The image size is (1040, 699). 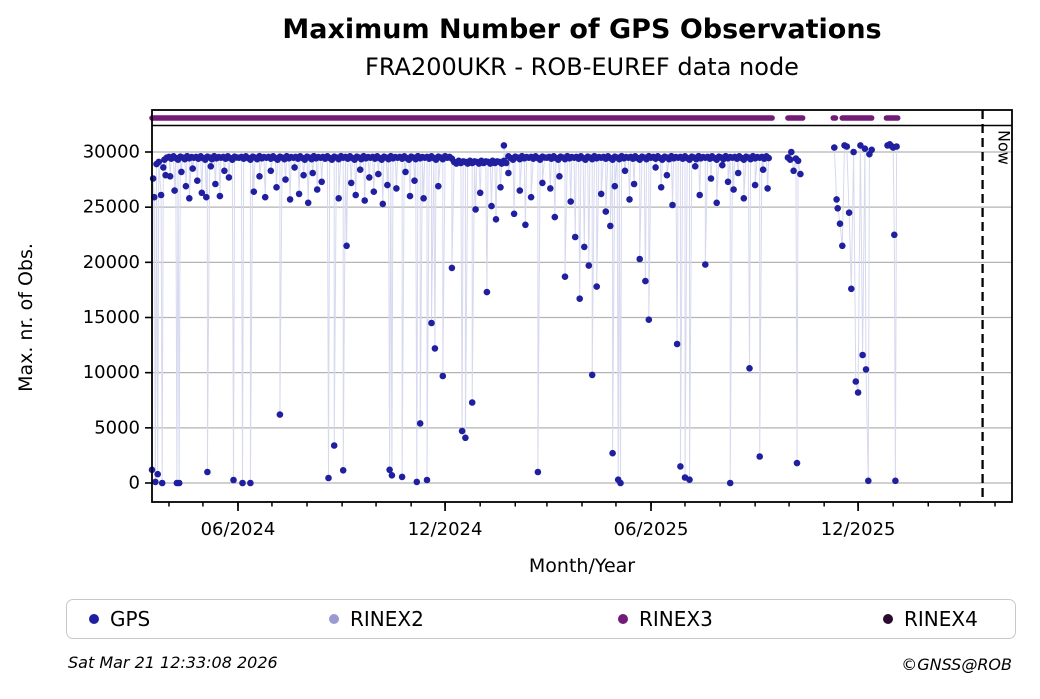 I want to click on y-tick-label: 10000, so click(x=111, y=372).